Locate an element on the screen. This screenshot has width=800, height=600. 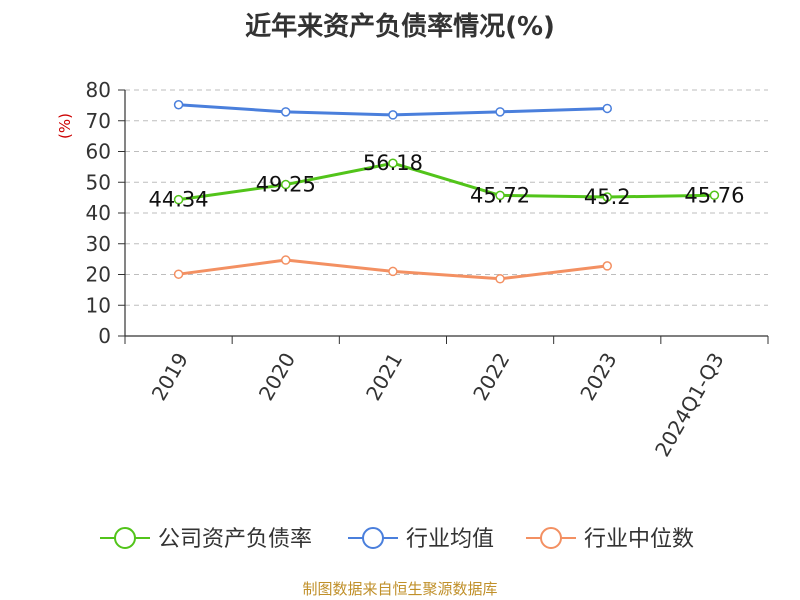
data-label: 49.25 is located at coordinates (286, 185).